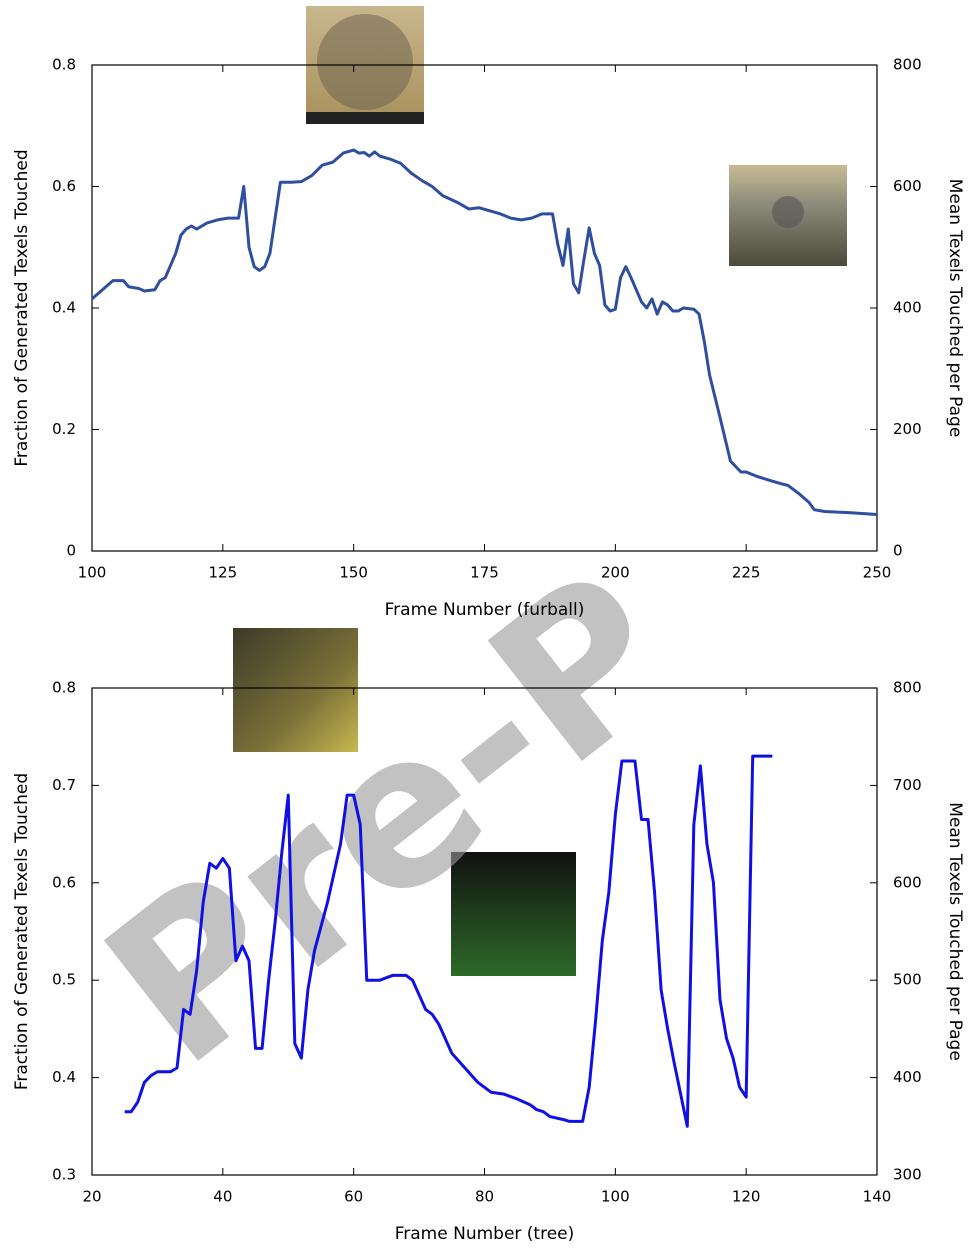 The height and width of the screenshot is (1248, 972). Describe the element at coordinates (898, 551) in the screenshot. I see `y2-tick-label: 0` at that location.